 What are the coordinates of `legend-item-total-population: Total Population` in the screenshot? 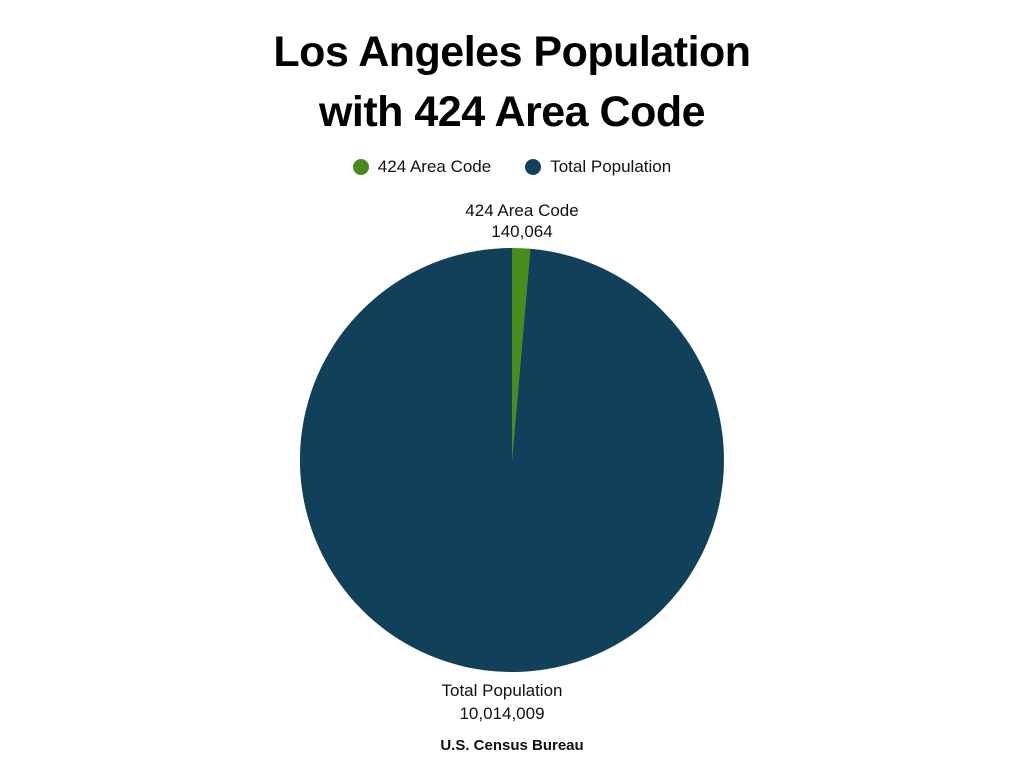 It's located at (598, 167).